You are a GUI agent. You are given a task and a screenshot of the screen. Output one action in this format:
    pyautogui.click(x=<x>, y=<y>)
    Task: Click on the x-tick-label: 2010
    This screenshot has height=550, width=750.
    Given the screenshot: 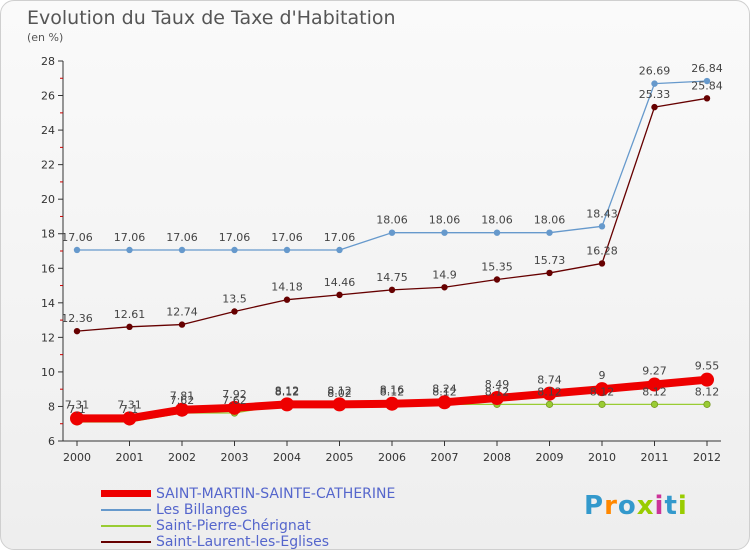 What is the action you would take?
    pyautogui.click(x=602, y=457)
    